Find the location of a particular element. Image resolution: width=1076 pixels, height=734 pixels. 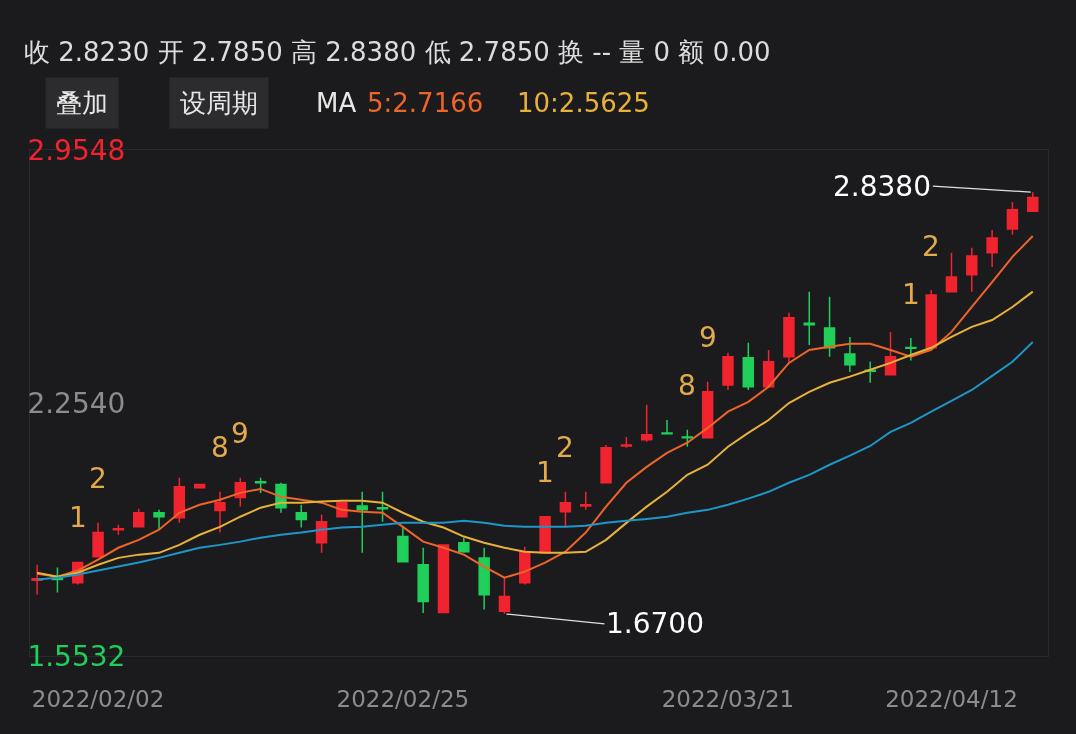

chart-title: 收 2.8230 开 2.7850 高 2.8380 低 2.7850 换 -- 量 0 额 0.00 is located at coordinates (397, 52).